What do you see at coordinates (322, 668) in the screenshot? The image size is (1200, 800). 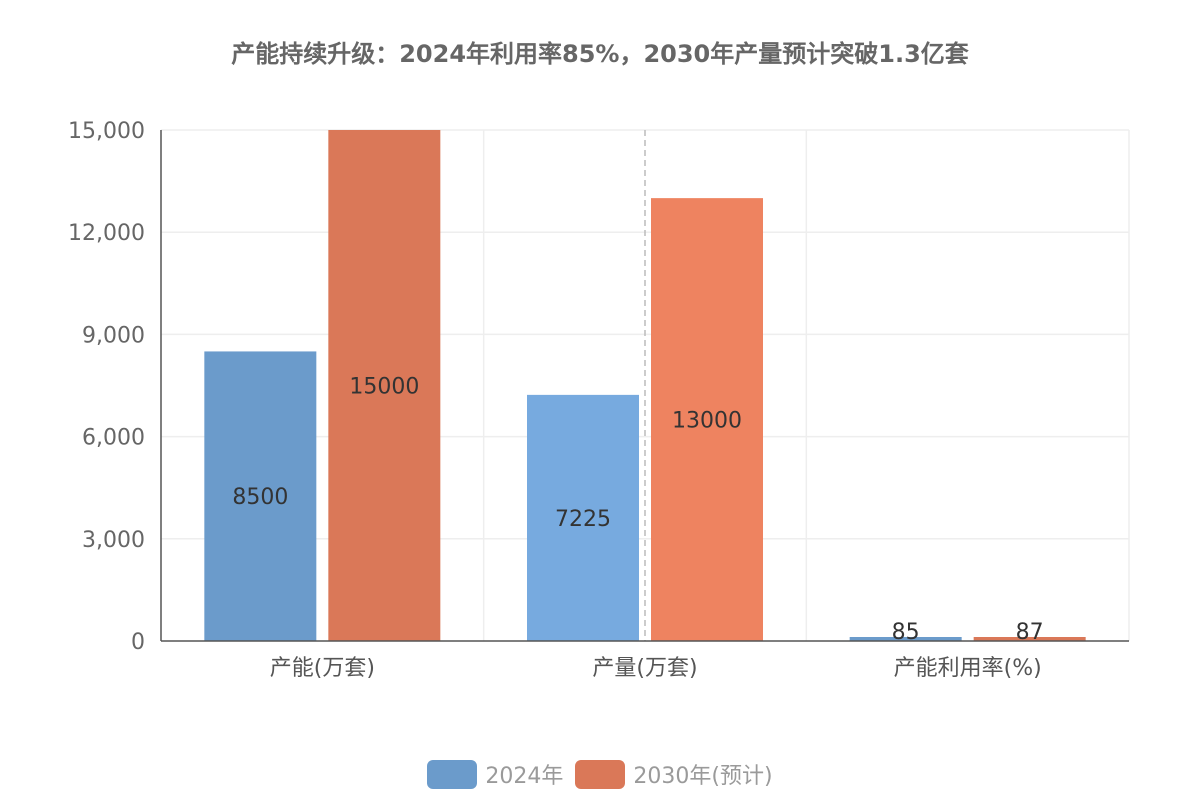 I see `x-category-label: 产能(万套)` at bounding box center [322, 668].